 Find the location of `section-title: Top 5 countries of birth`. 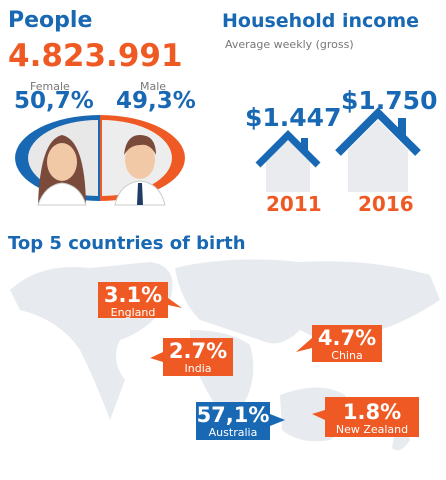

section-title: Top 5 countries of birth is located at coordinates (127, 243).